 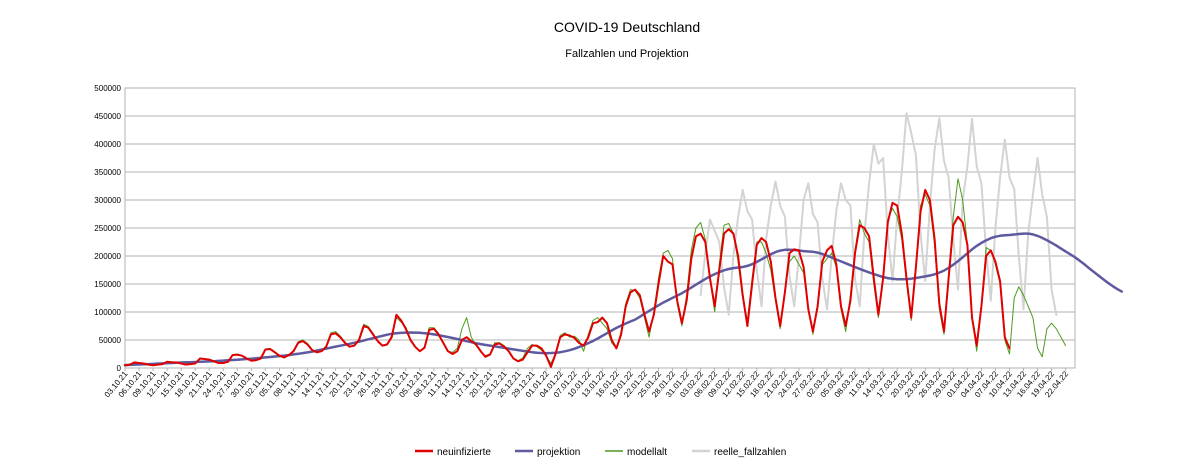 What do you see at coordinates (647, 452) in the screenshot?
I see `legend-label-modellalt: modellalt` at bounding box center [647, 452].